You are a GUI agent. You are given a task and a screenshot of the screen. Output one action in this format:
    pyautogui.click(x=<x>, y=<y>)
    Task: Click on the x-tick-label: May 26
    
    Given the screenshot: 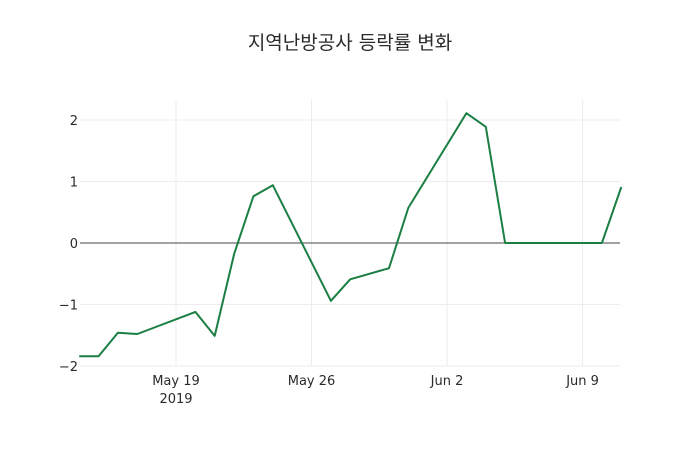 What is the action you would take?
    pyautogui.click(x=312, y=381)
    